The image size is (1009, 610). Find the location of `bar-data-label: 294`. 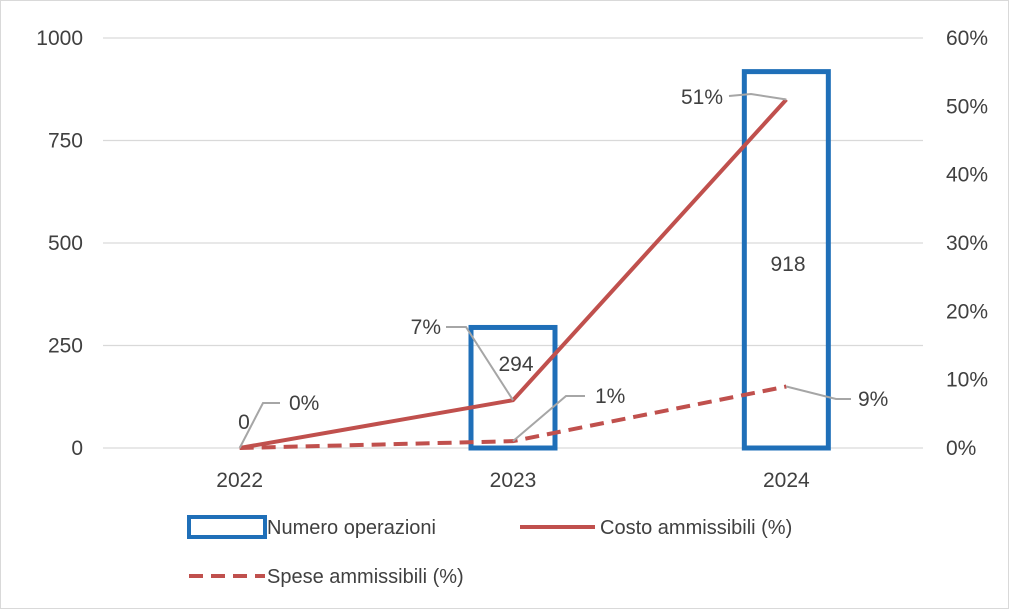

bar-data-label: 294 is located at coordinates (515, 364).